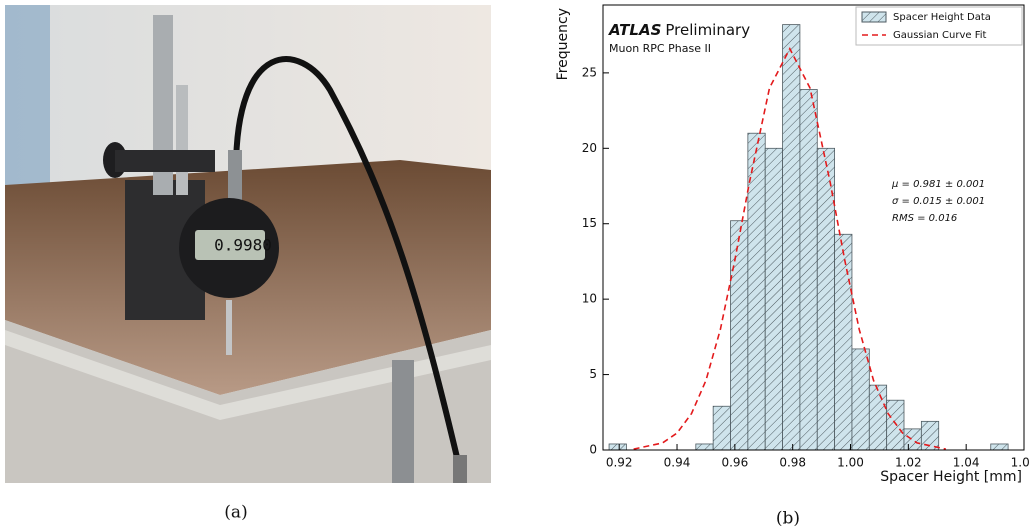 The image size is (1029, 529). What do you see at coordinates (942, 17) in the screenshot?
I see `legend-label: Spacer Height Data` at bounding box center [942, 17].